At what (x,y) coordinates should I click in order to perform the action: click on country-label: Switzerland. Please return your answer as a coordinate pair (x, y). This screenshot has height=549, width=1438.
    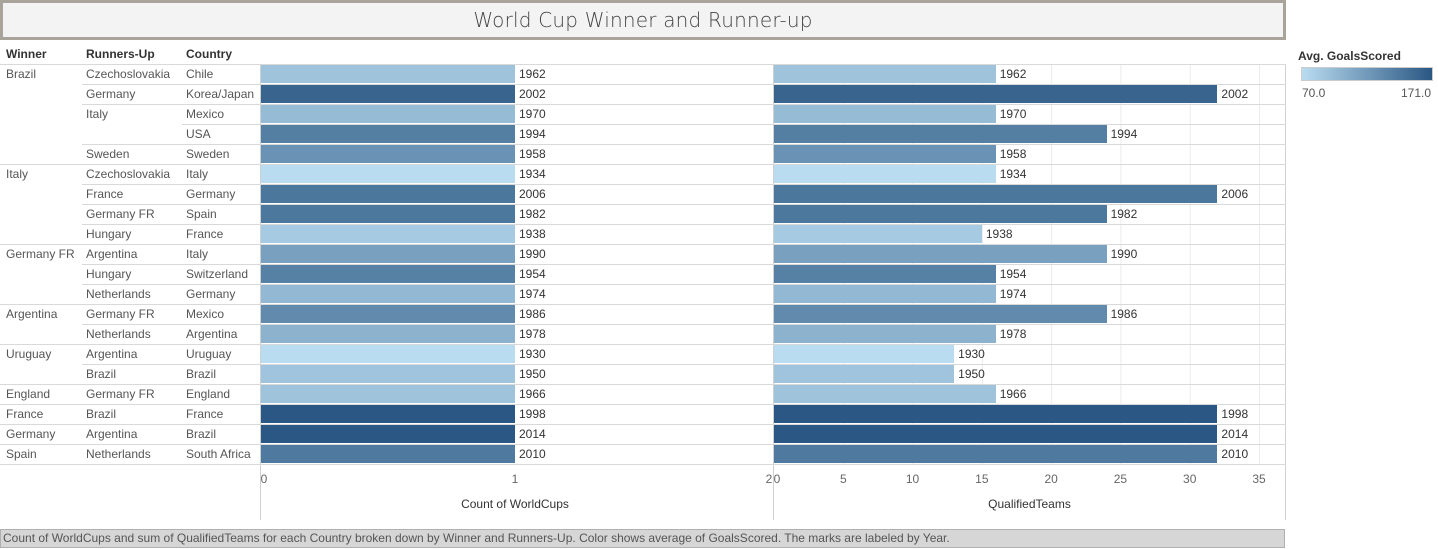
    Looking at the image, I should click on (217, 274).